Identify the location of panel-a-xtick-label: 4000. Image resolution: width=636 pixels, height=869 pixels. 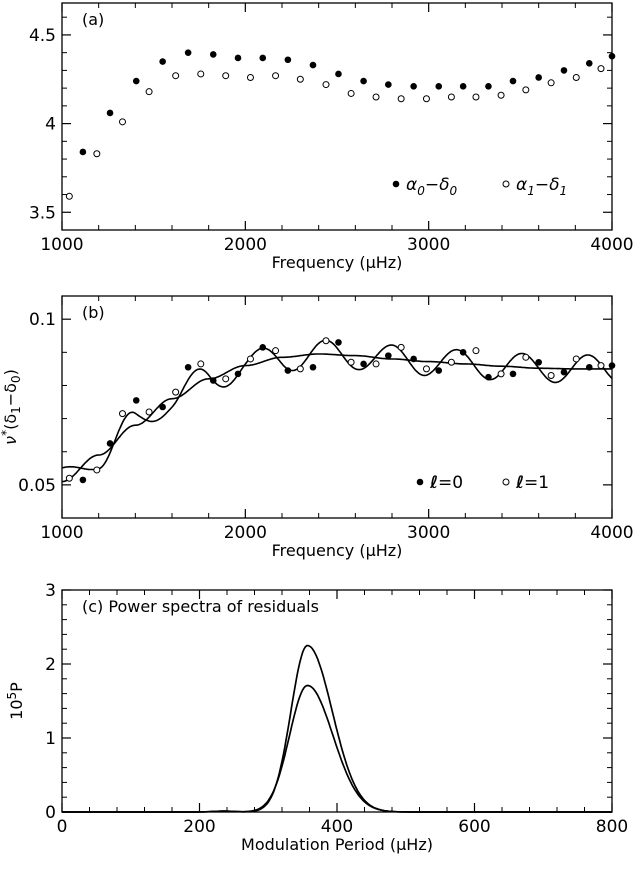
(611, 245).